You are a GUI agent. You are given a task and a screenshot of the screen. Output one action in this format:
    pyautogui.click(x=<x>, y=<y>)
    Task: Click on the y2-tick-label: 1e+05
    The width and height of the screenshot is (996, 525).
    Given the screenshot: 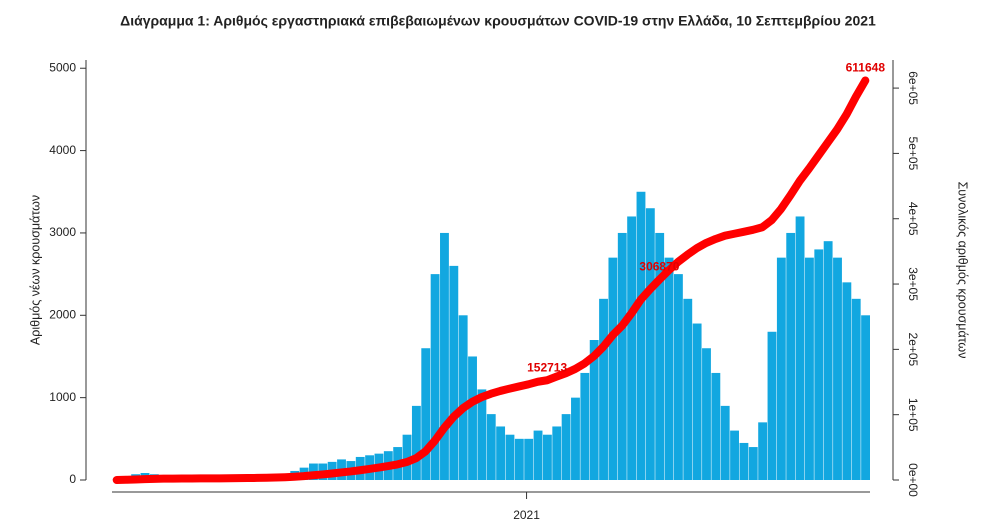 What is the action you would take?
    pyautogui.click(x=913, y=415)
    